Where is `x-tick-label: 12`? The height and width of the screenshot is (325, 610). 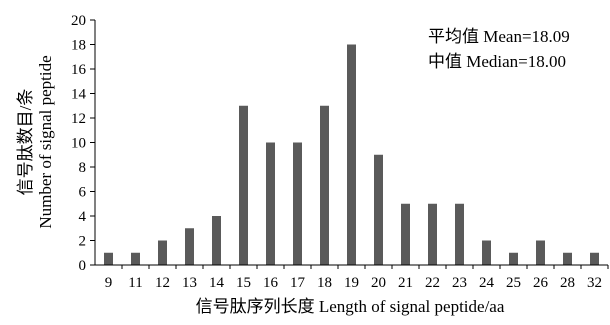
x-tick-label: 12 is located at coordinates (162, 283).